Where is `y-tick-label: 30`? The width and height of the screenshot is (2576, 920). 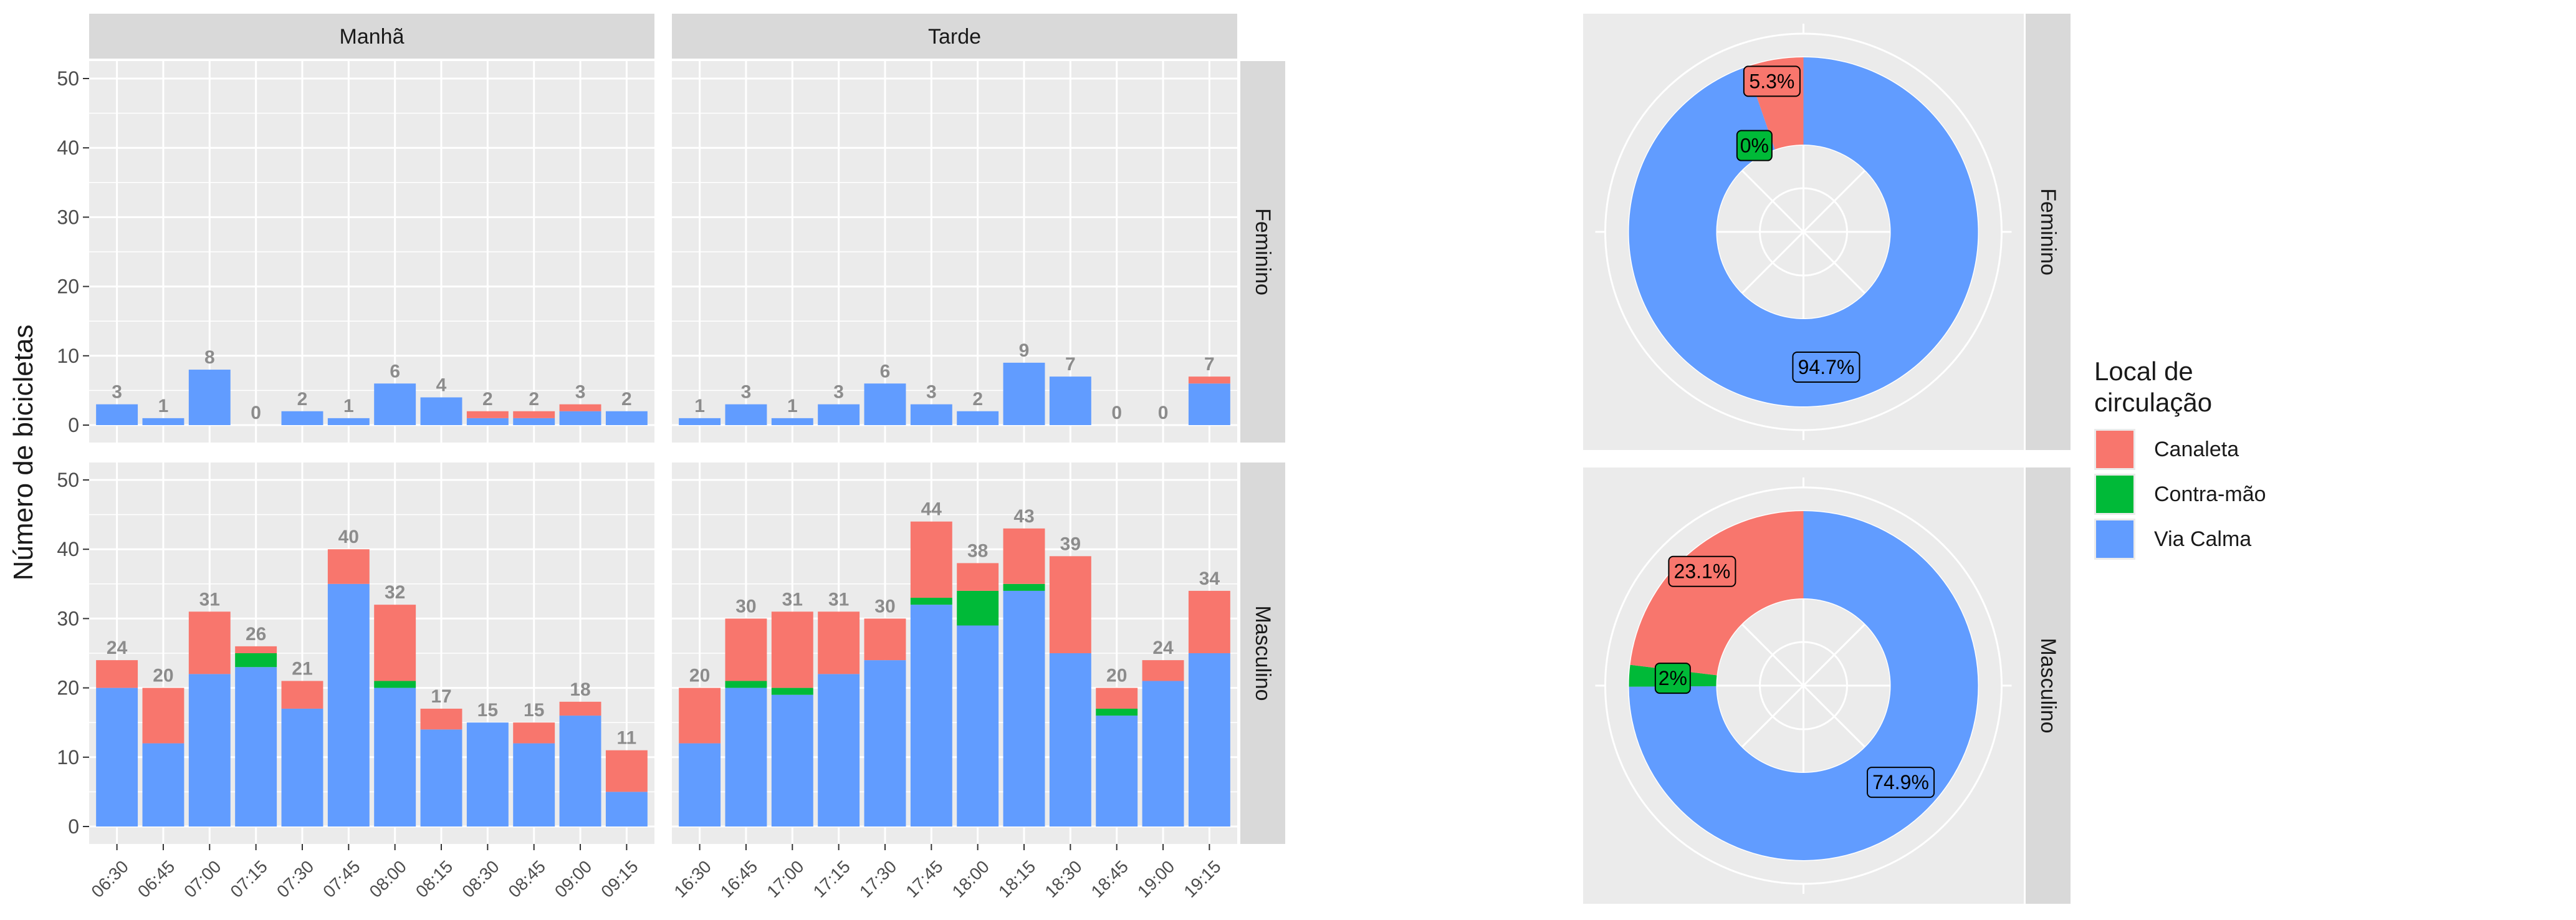 y-tick-label: 30 is located at coordinates (68, 217).